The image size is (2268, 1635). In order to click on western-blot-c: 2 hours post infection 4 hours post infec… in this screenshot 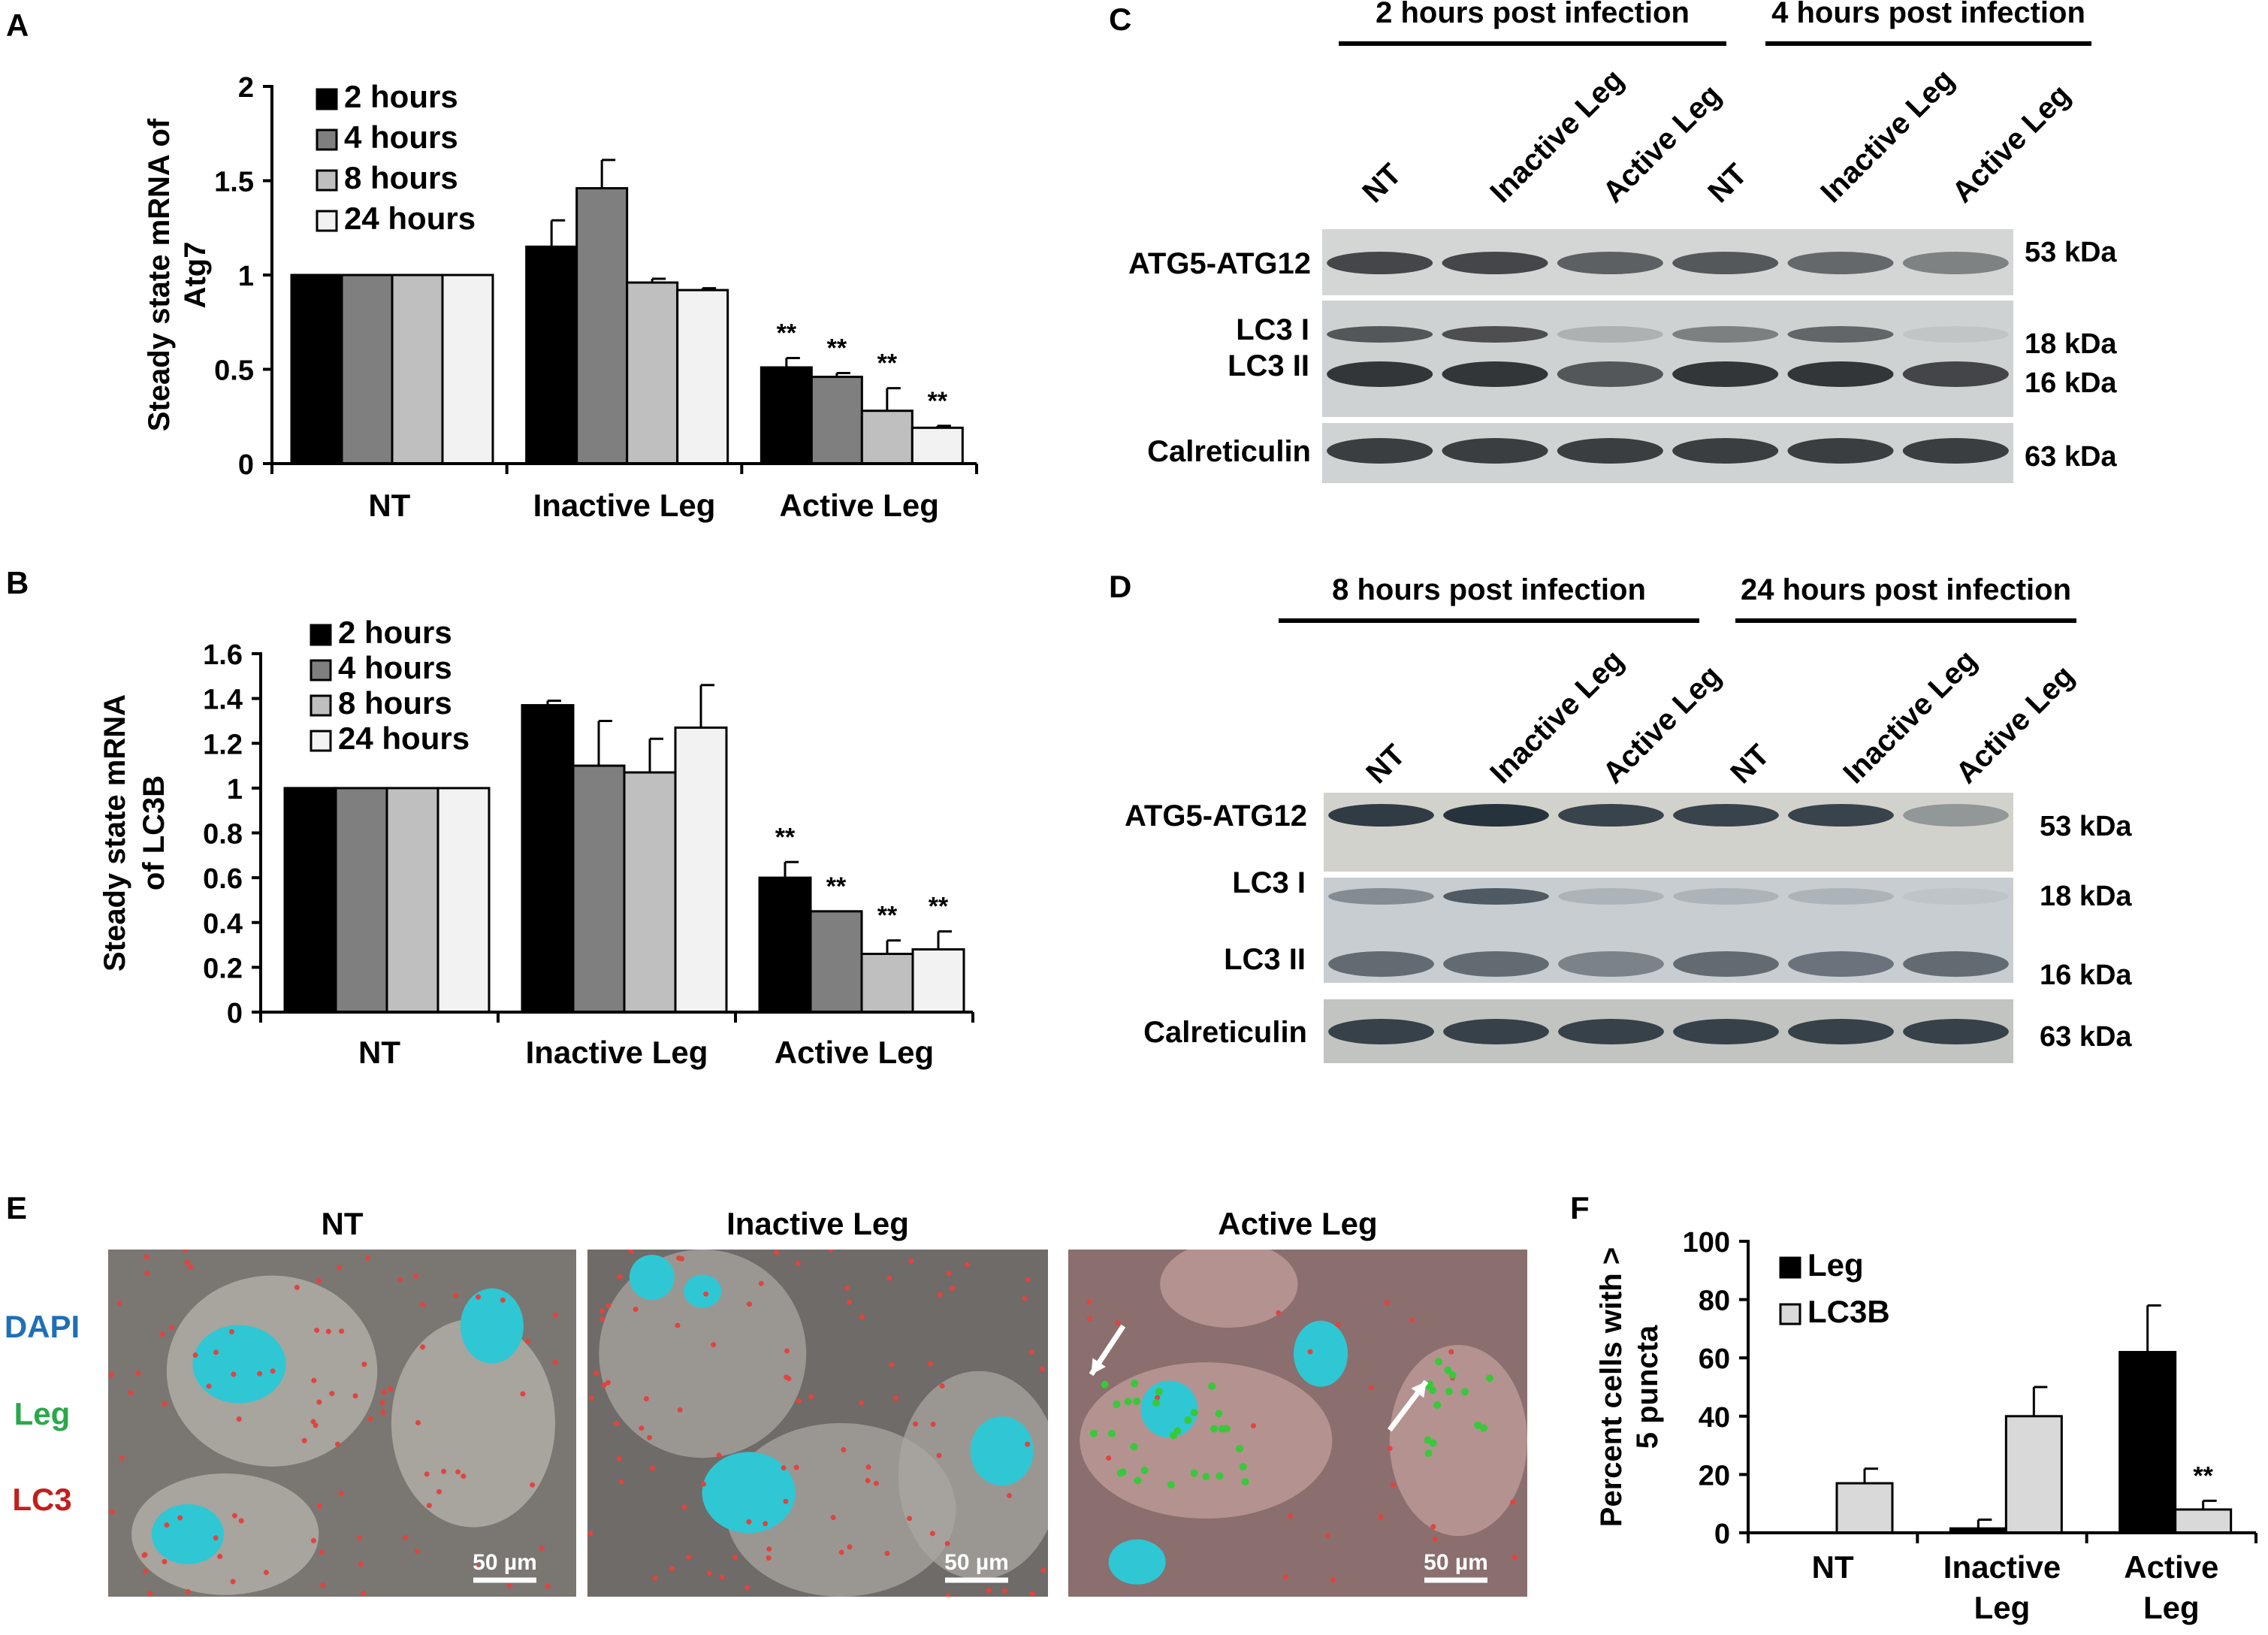, I will do `click(1623, 241)`.